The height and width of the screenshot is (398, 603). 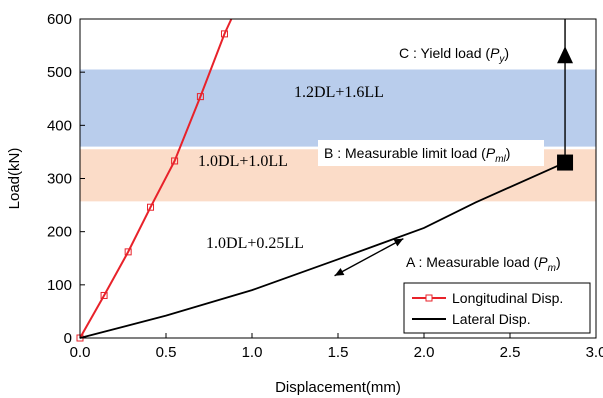 I want to click on band-label-1: 1.0DL+1.0LL, so click(x=243, y=161).